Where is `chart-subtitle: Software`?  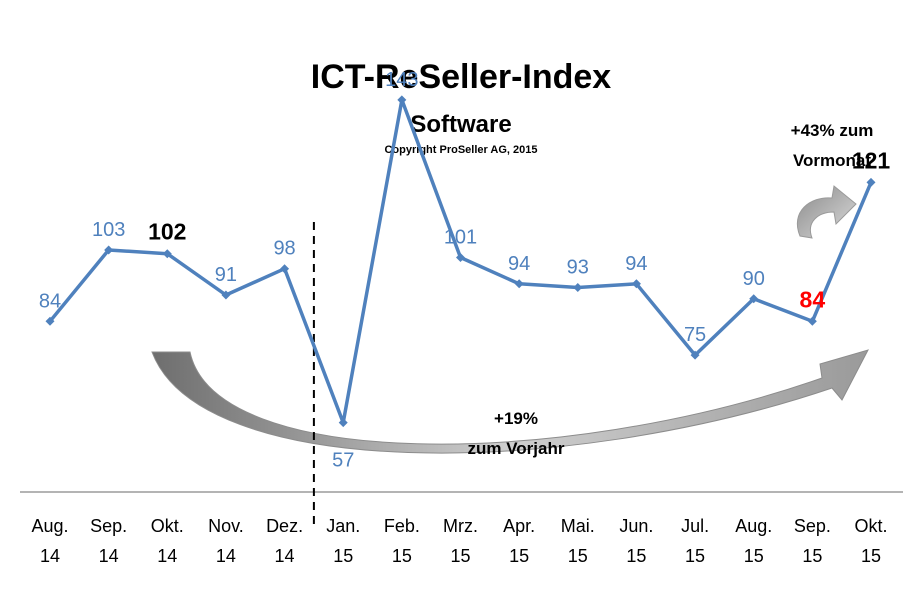
chart-subtitle: Software is located at coordinates (460, 124).